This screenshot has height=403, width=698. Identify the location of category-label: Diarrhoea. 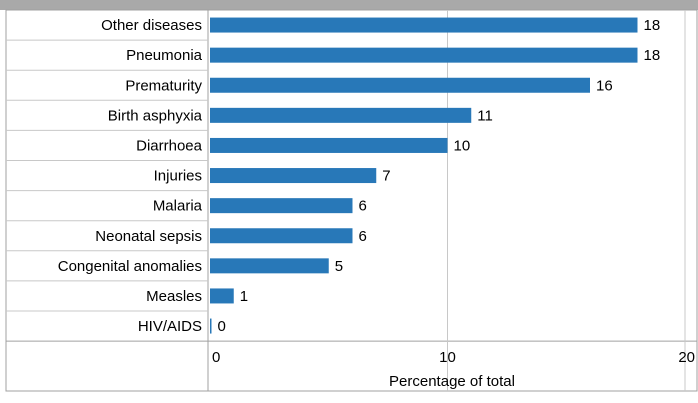
(169, 145).